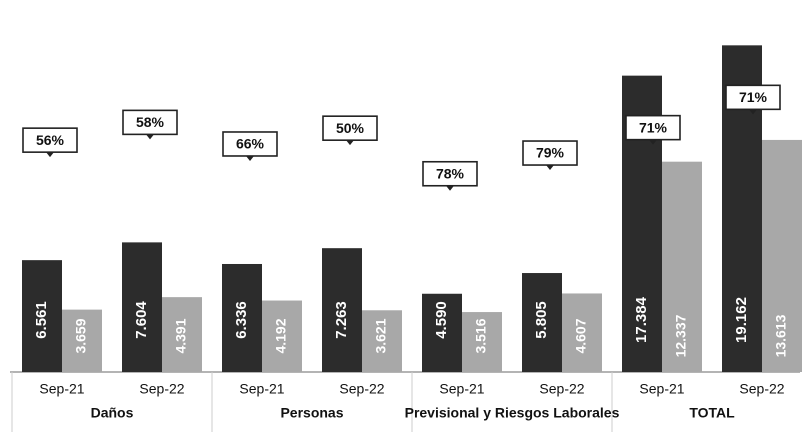 The width and height of the screenshot is (803, 435). What do you see at coordinates (712, 413) in the screenshot?
I see `group-label: TOTAL` at bounding box center [712, 413].